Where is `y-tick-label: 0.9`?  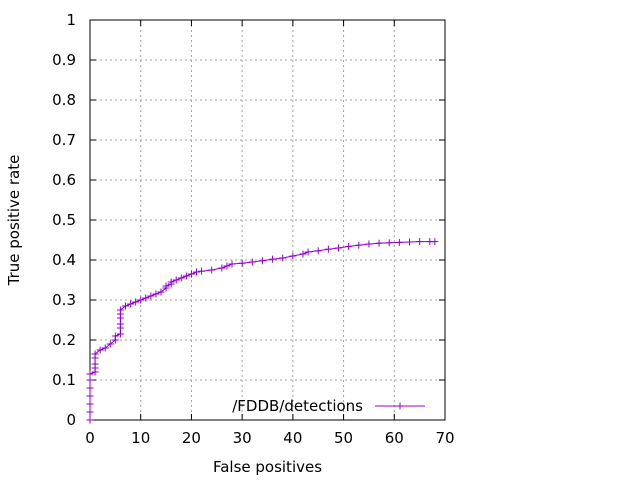 y-tick-label: 0.9 is located at coordinates (64, 60).